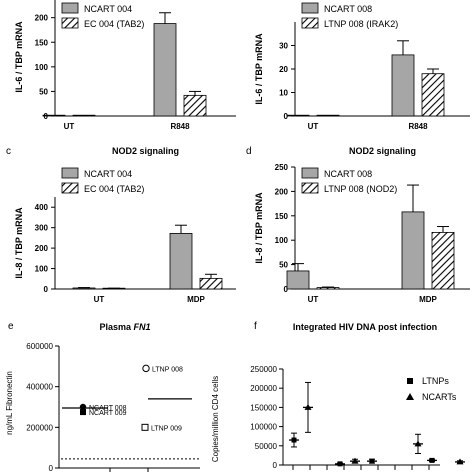 The height and width of the screenshot is (474, 474). Describe the element at coordinates (286, 289) in the screenshot. I see `y-tick-label-d: 0` at that location.